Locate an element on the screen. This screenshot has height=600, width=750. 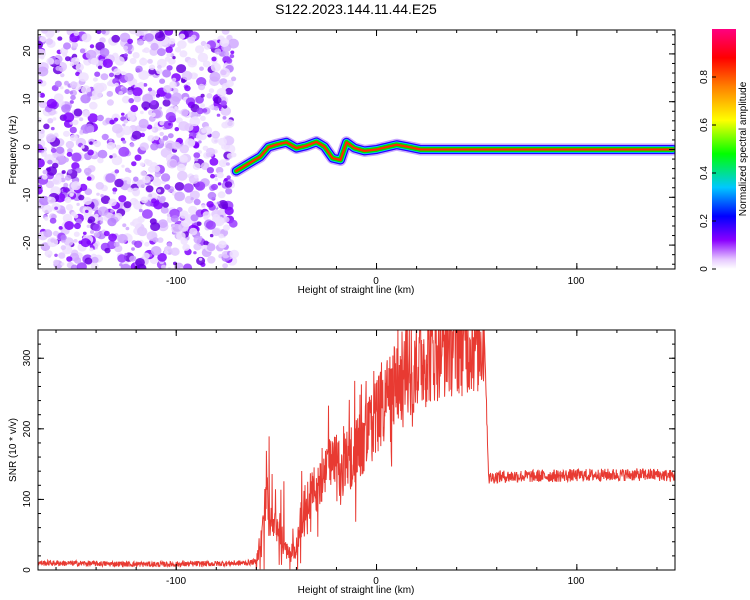
track-core is located at coordinates (455, 156).